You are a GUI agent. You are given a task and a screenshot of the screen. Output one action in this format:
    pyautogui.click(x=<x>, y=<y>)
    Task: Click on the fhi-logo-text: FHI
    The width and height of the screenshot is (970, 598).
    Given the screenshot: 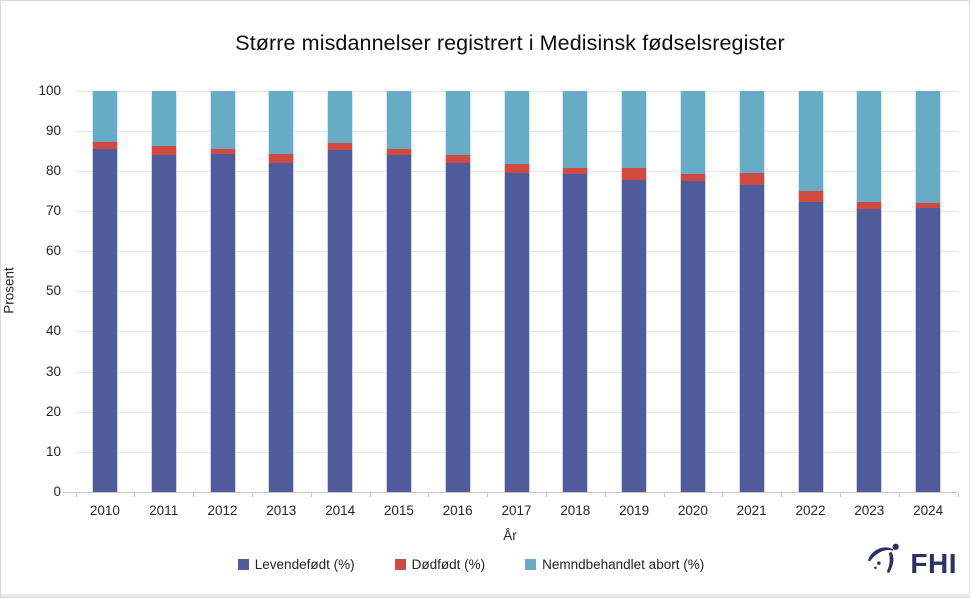 What is the action you would take?
    pyautogui.click(x=933, y=563)
    